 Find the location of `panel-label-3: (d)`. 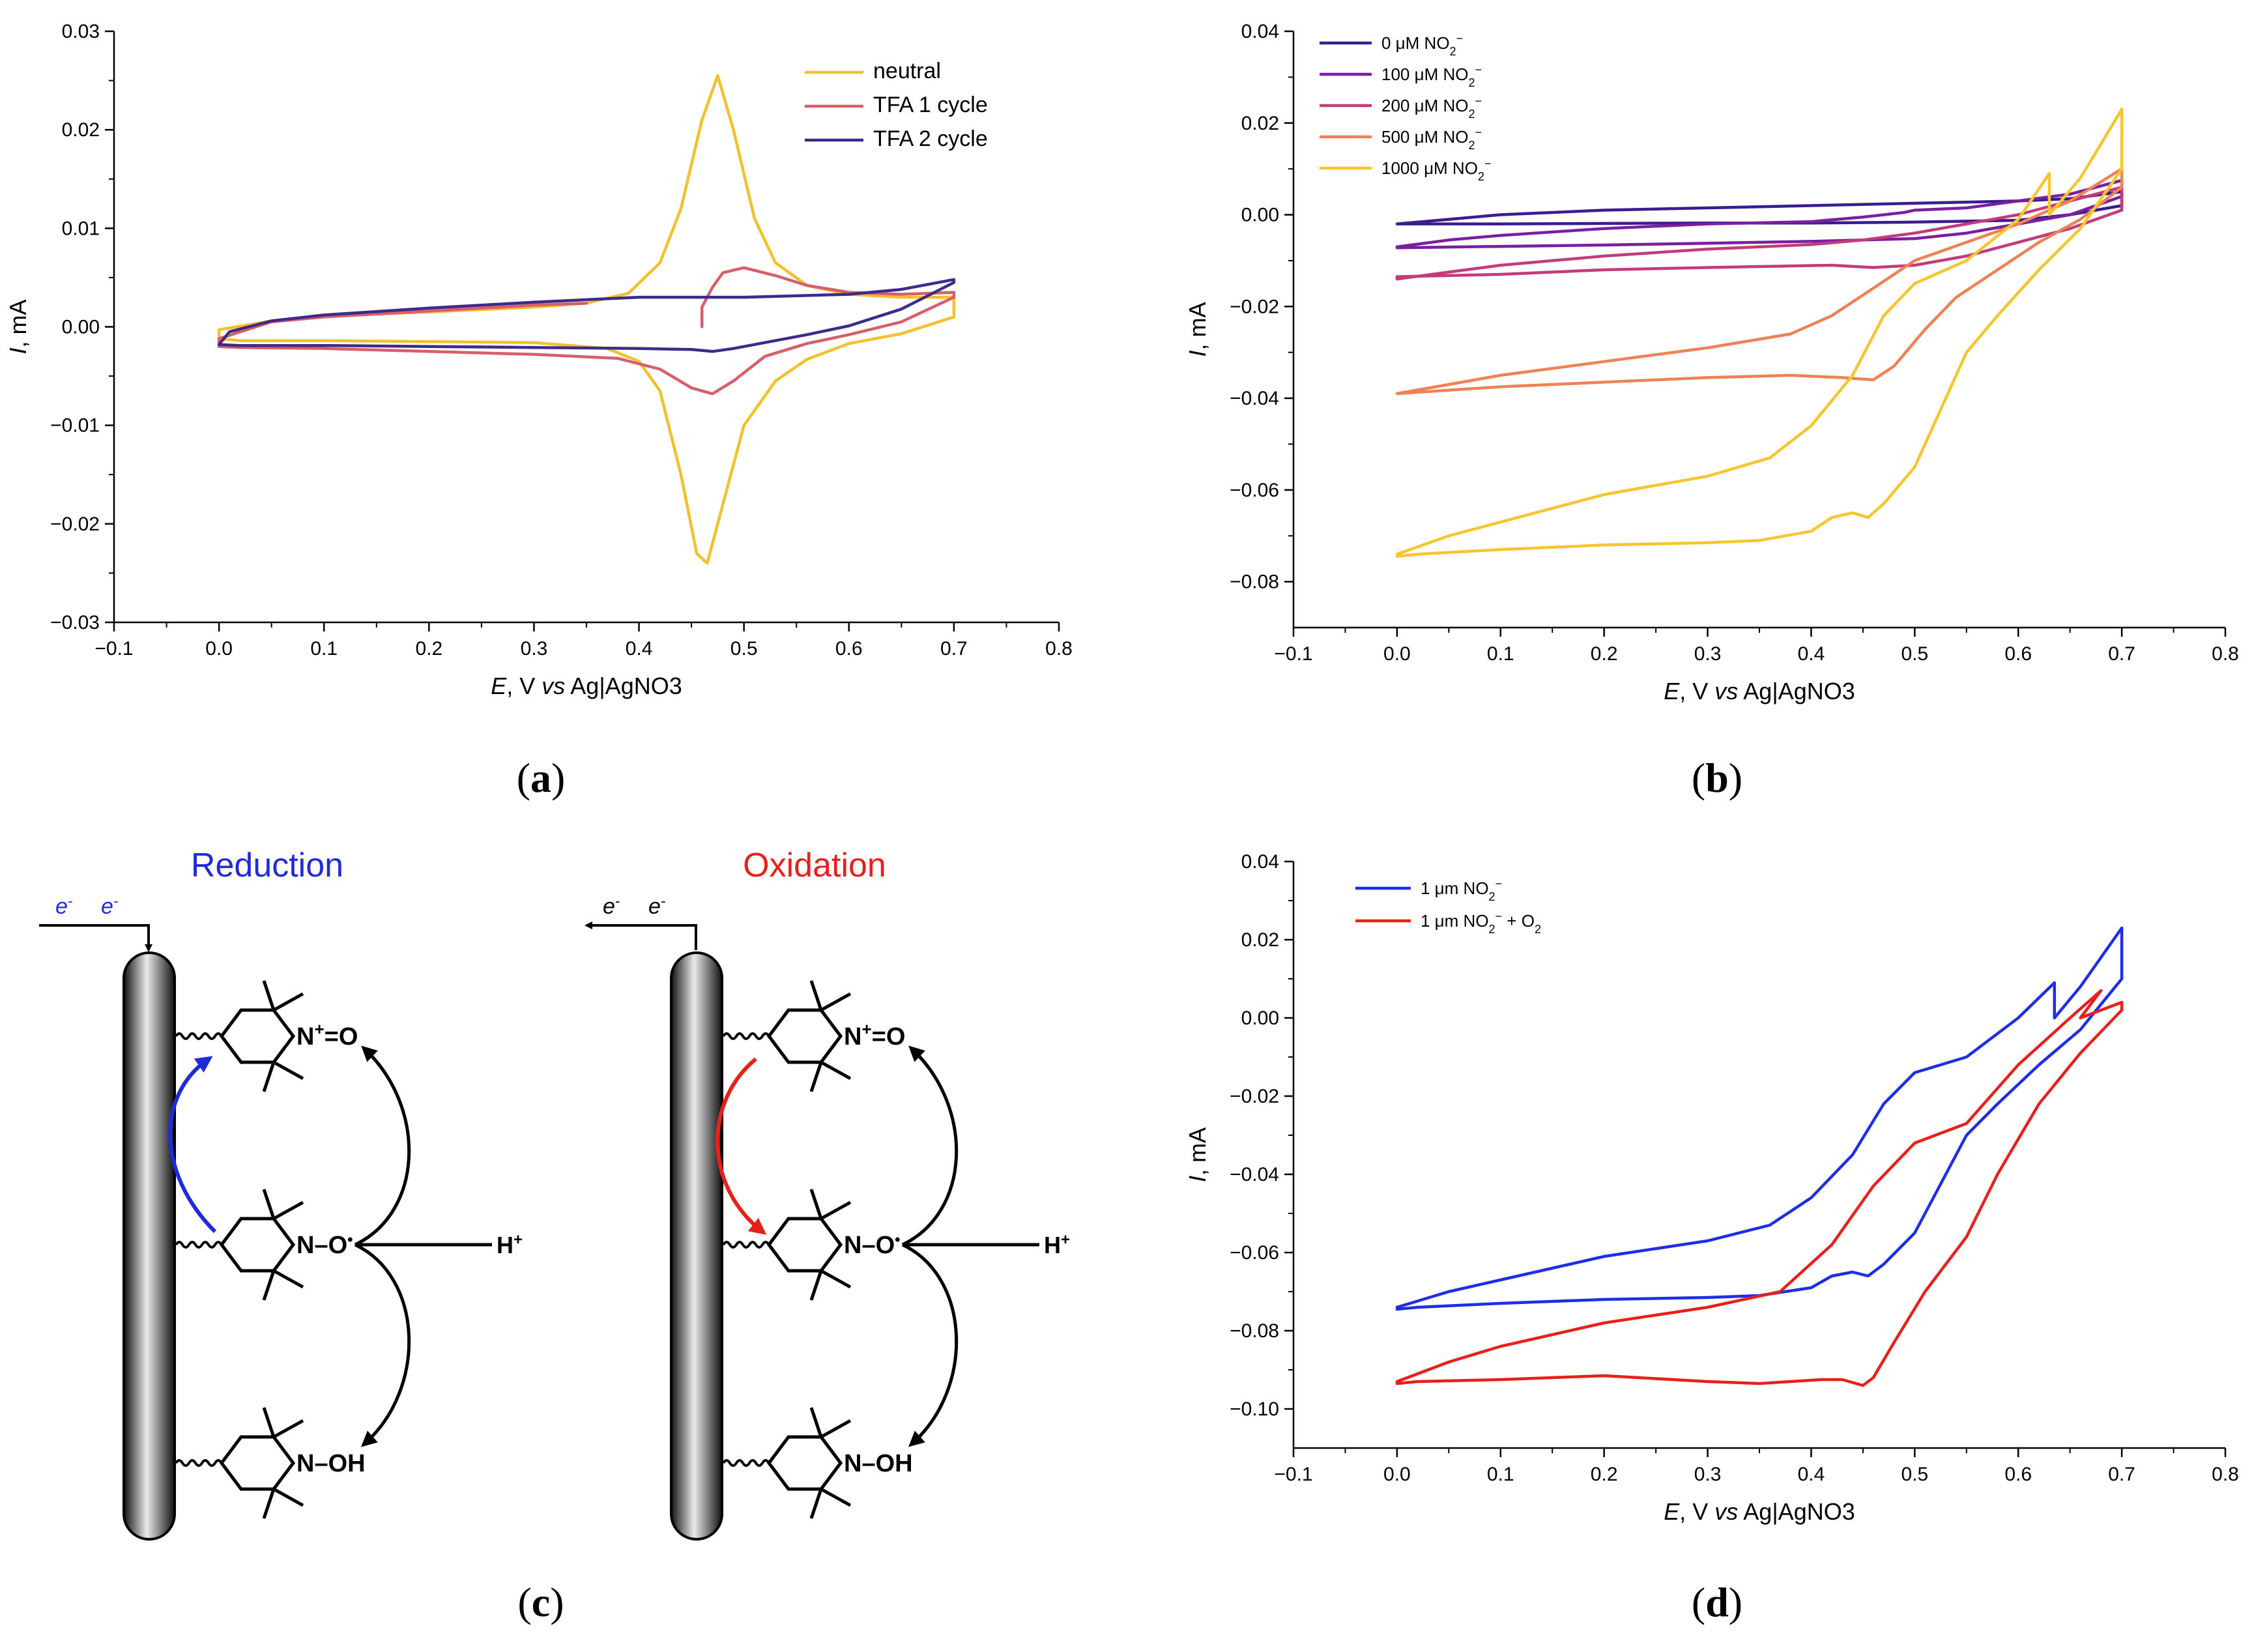

panel-label-3: (d) is located at coordinates (1717, 1602).